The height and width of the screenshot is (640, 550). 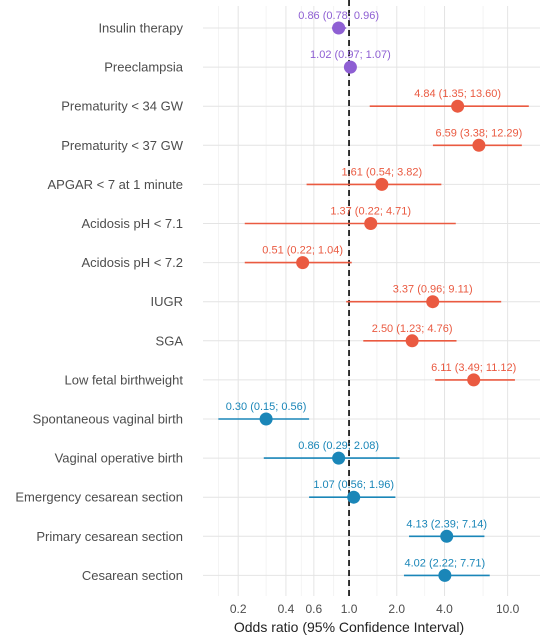 What do you see at coordinates (132, 575) in the screenshot?
I see `row-label: Cesarean section` at bounding box center [132, 575].